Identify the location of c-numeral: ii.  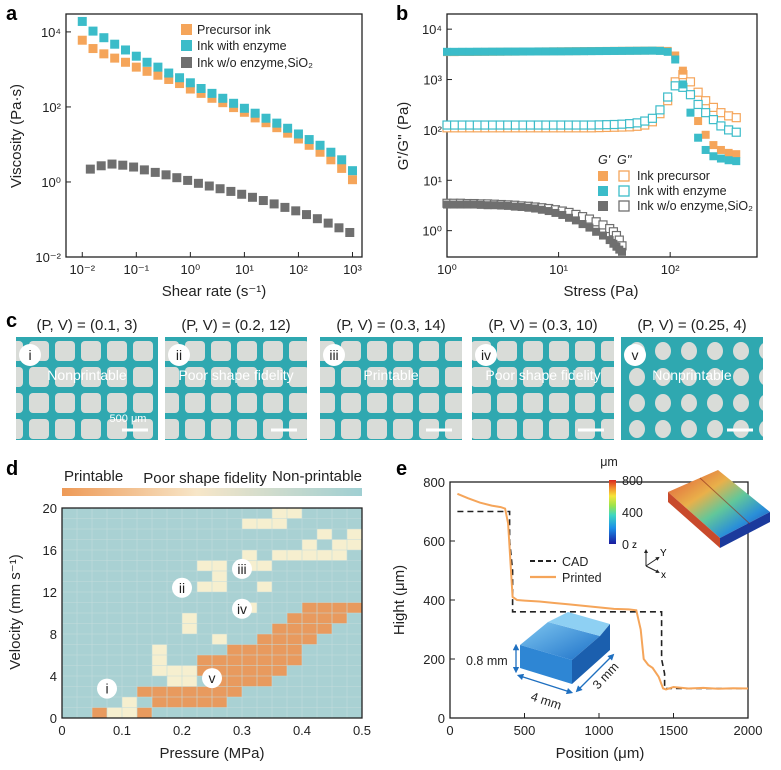
(179, 355).